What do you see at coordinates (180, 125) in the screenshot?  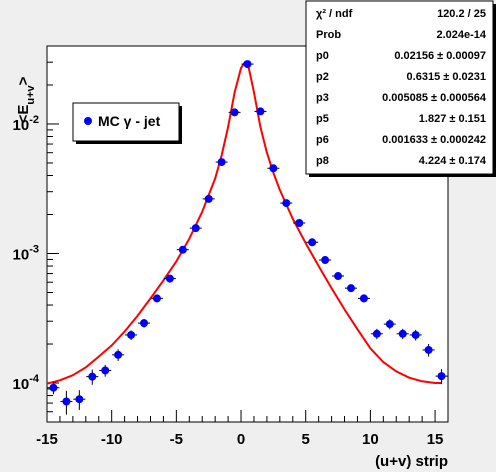 I see `legend-shadow-right` at bounding box center [180, 125].